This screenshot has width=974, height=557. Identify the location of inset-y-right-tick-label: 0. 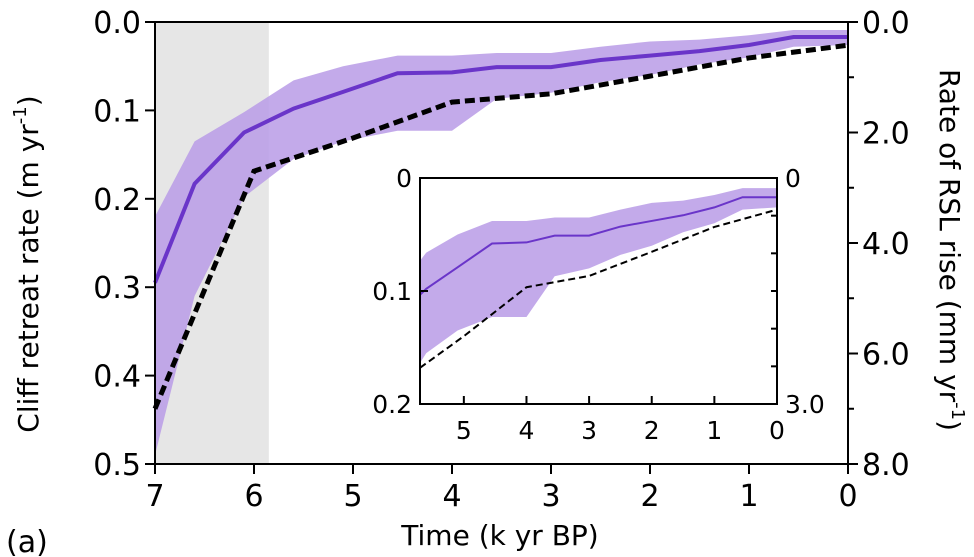
(793, 178).